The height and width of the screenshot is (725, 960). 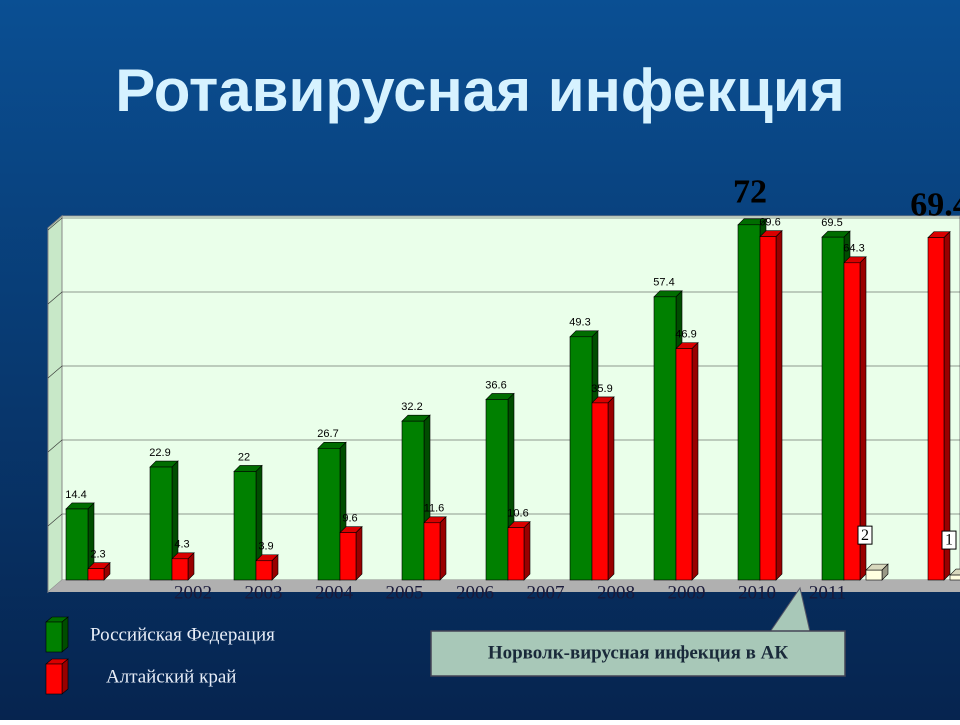 I want to click on legend-item: Российская Федерация, so click(x=160, y=634).